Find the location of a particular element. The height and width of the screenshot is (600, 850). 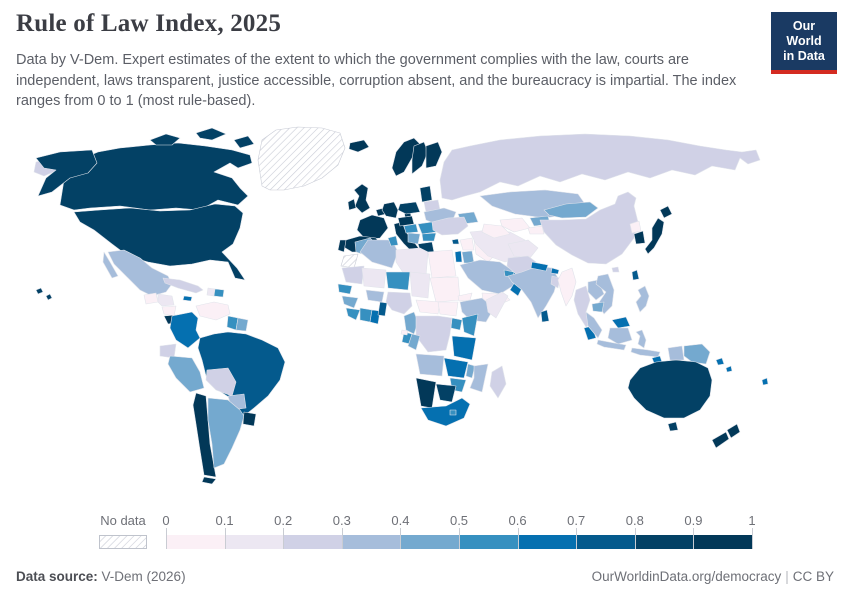

map-region-chad is located at coordinates (420, 285).